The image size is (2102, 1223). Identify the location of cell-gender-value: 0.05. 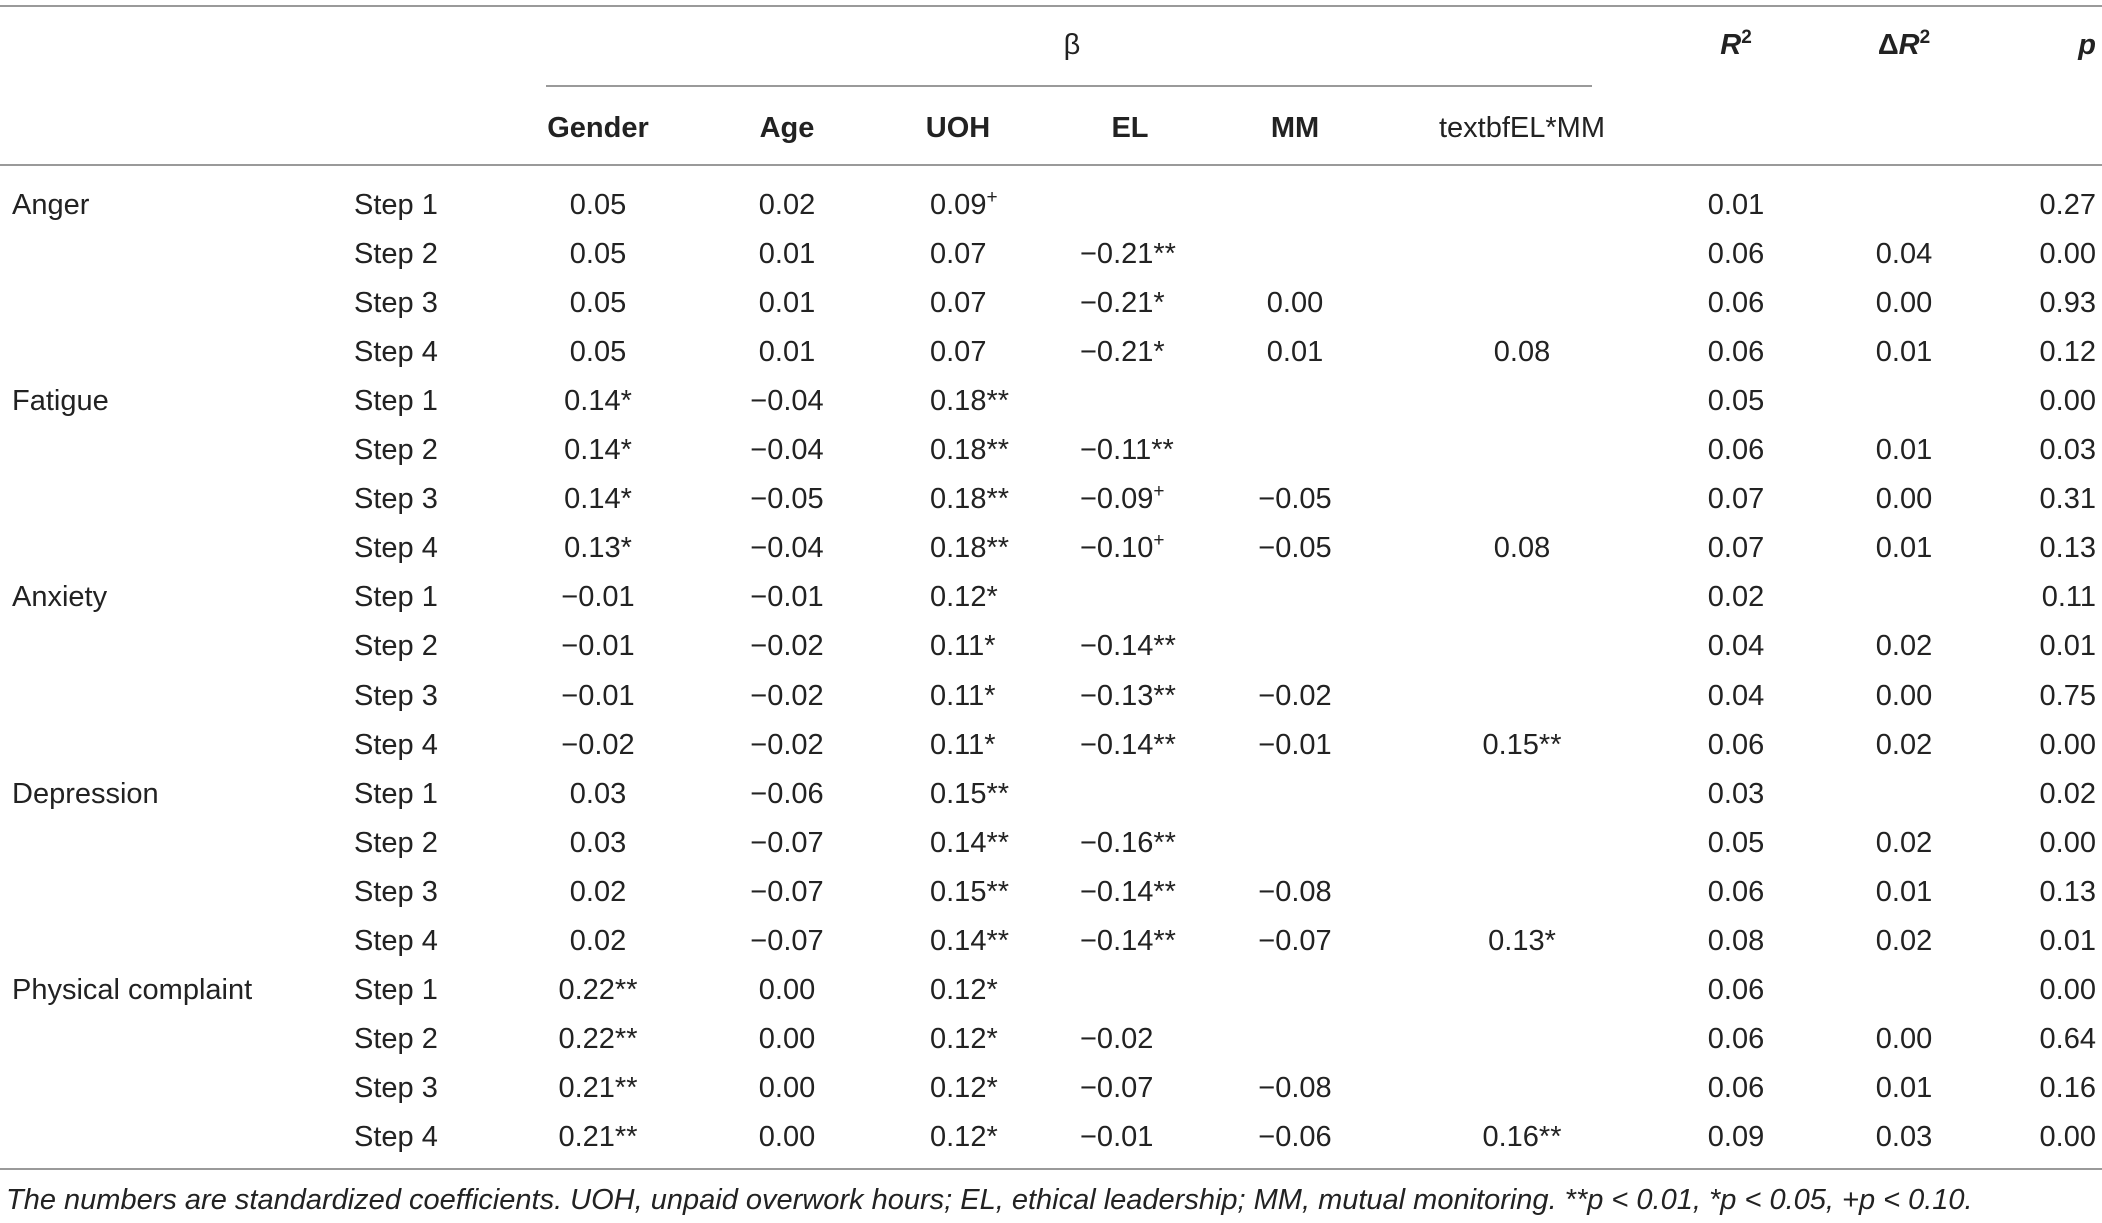
(598, 254).